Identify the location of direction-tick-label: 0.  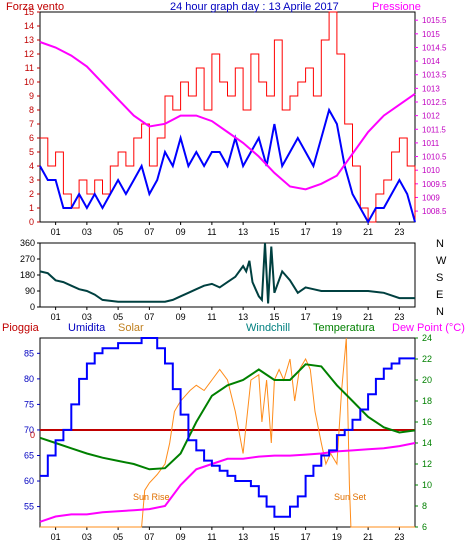
(32, 307).